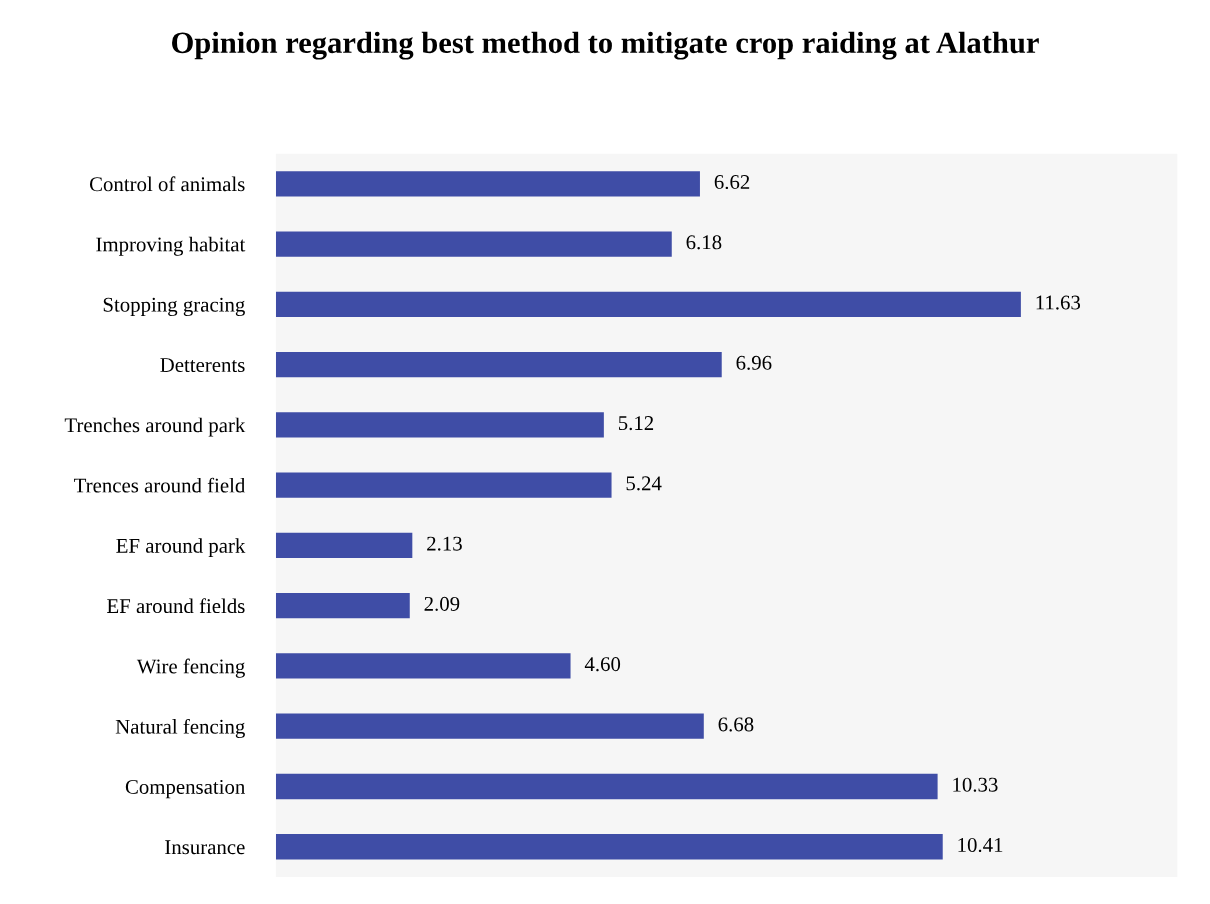 Image resolution: width=1210 pixels, height=904 pixels. I want to click on y-tick-label: EF around park, so click(181, 548).